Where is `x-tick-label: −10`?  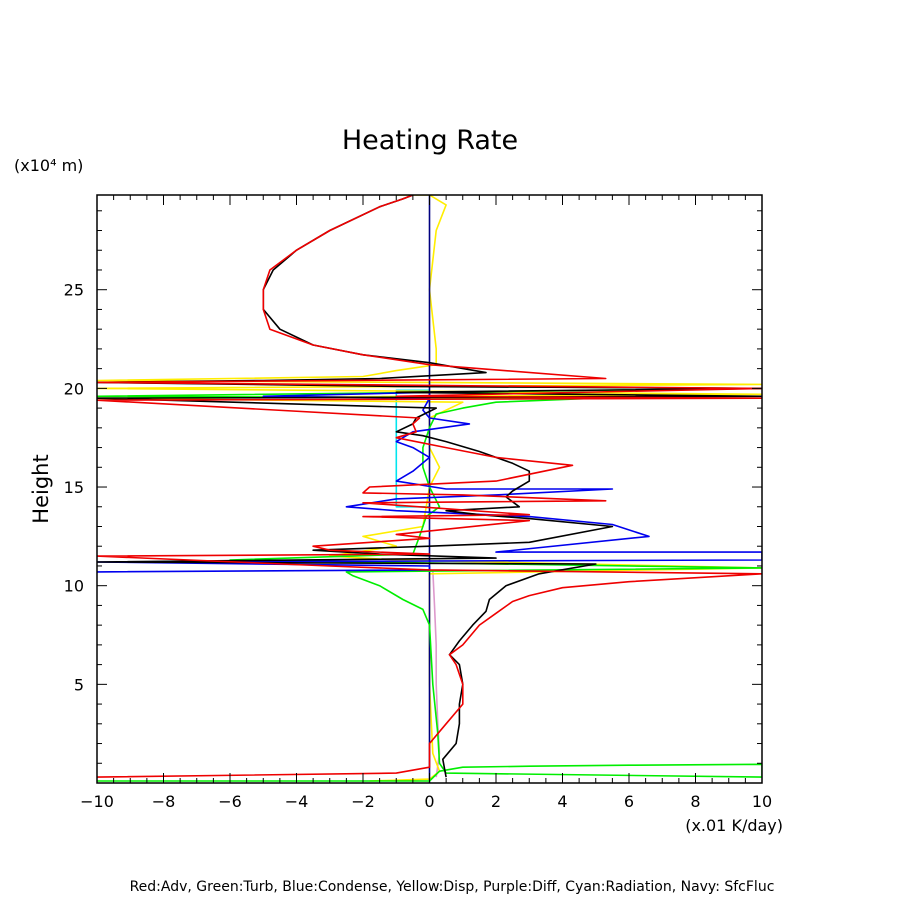 x-tick-label: −10 is located at coordinates (97, 801).